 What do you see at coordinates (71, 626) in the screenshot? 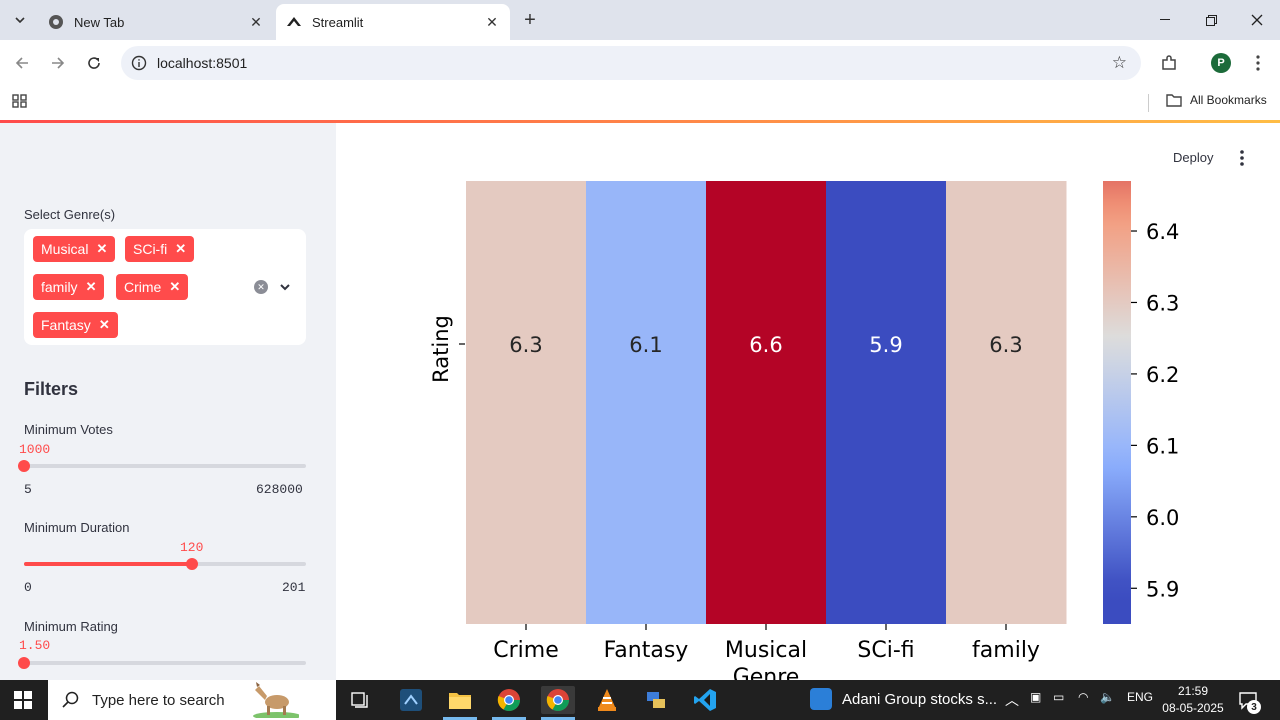
I see `min-rating-label: Minimum Rating` at bounding box center [71, 626].